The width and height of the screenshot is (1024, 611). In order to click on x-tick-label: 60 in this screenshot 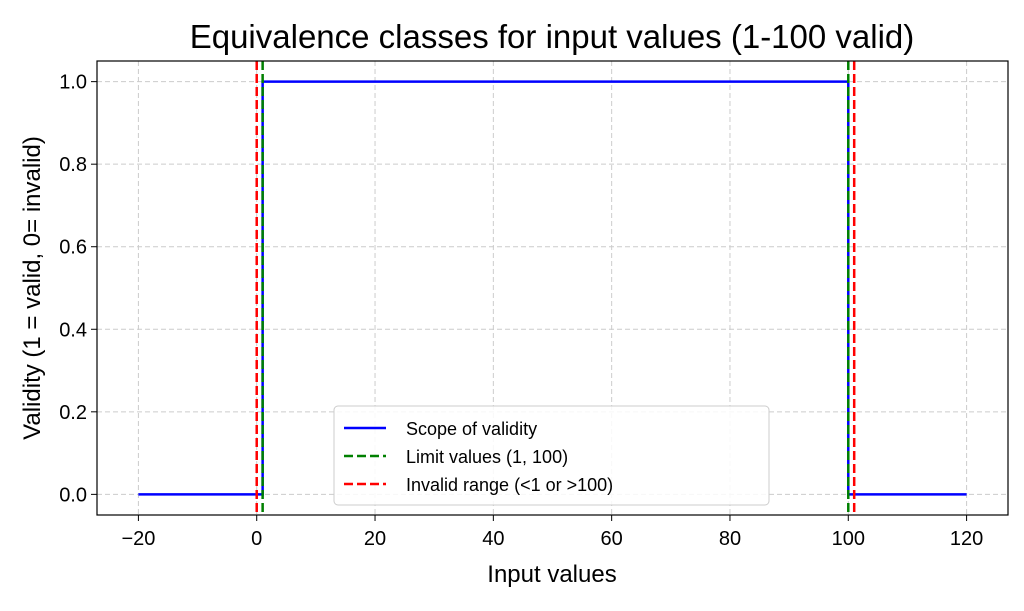, I will do `click(612, 539)`.